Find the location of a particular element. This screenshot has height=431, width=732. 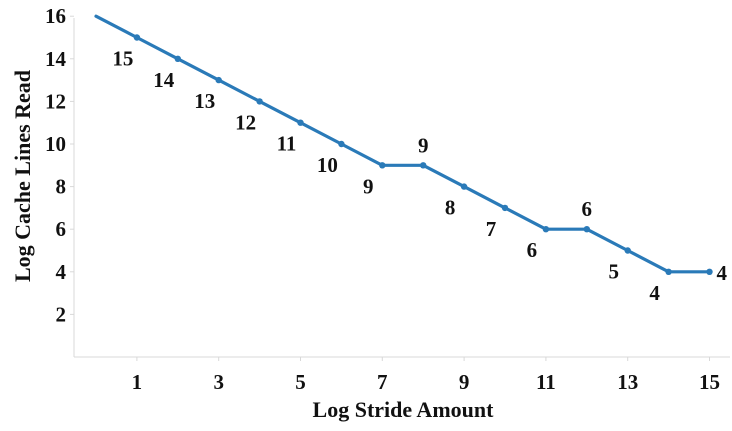

x-tick-label: 11 is located at coordinates (546, 382).